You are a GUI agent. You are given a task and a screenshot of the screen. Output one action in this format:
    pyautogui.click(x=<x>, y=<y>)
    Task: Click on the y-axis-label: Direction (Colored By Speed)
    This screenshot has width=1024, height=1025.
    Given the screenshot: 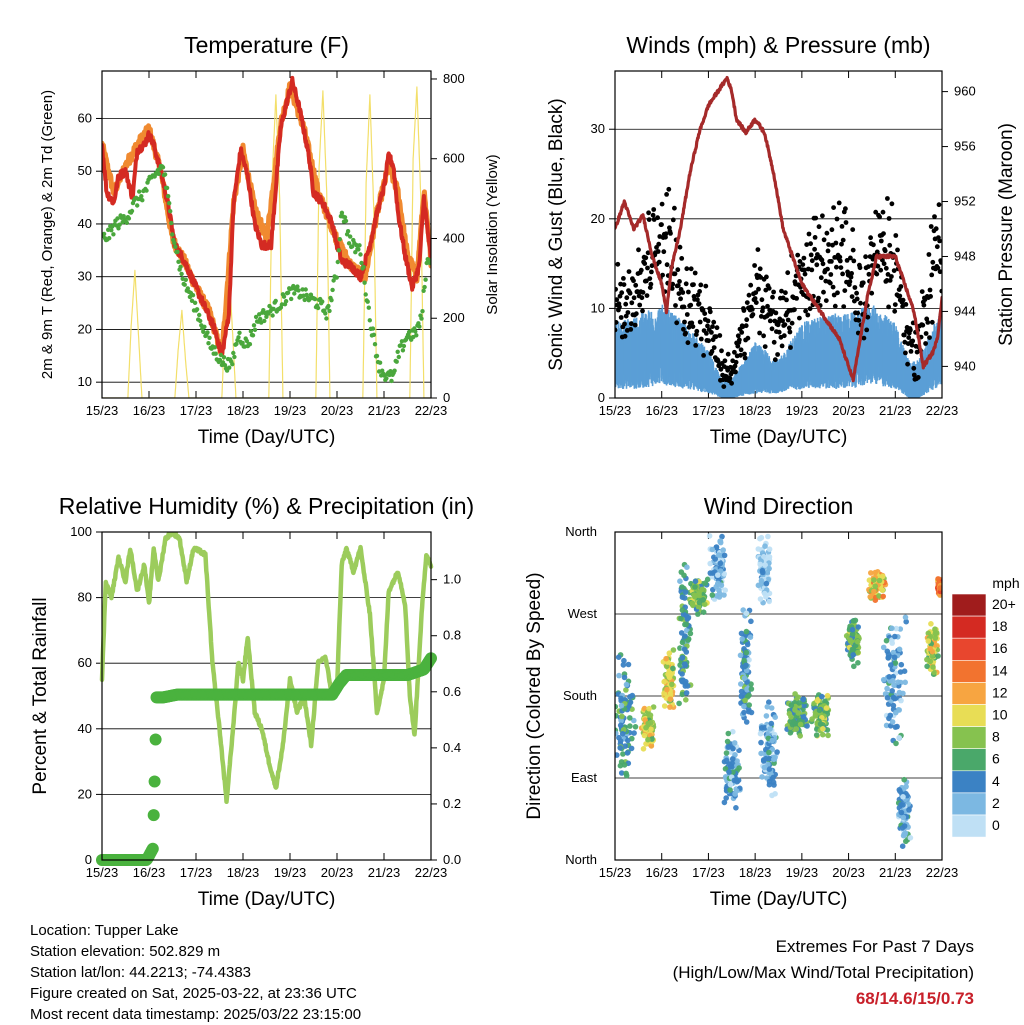 What is the action you would take?
    pyautogui.click(x=534, y=695)
    